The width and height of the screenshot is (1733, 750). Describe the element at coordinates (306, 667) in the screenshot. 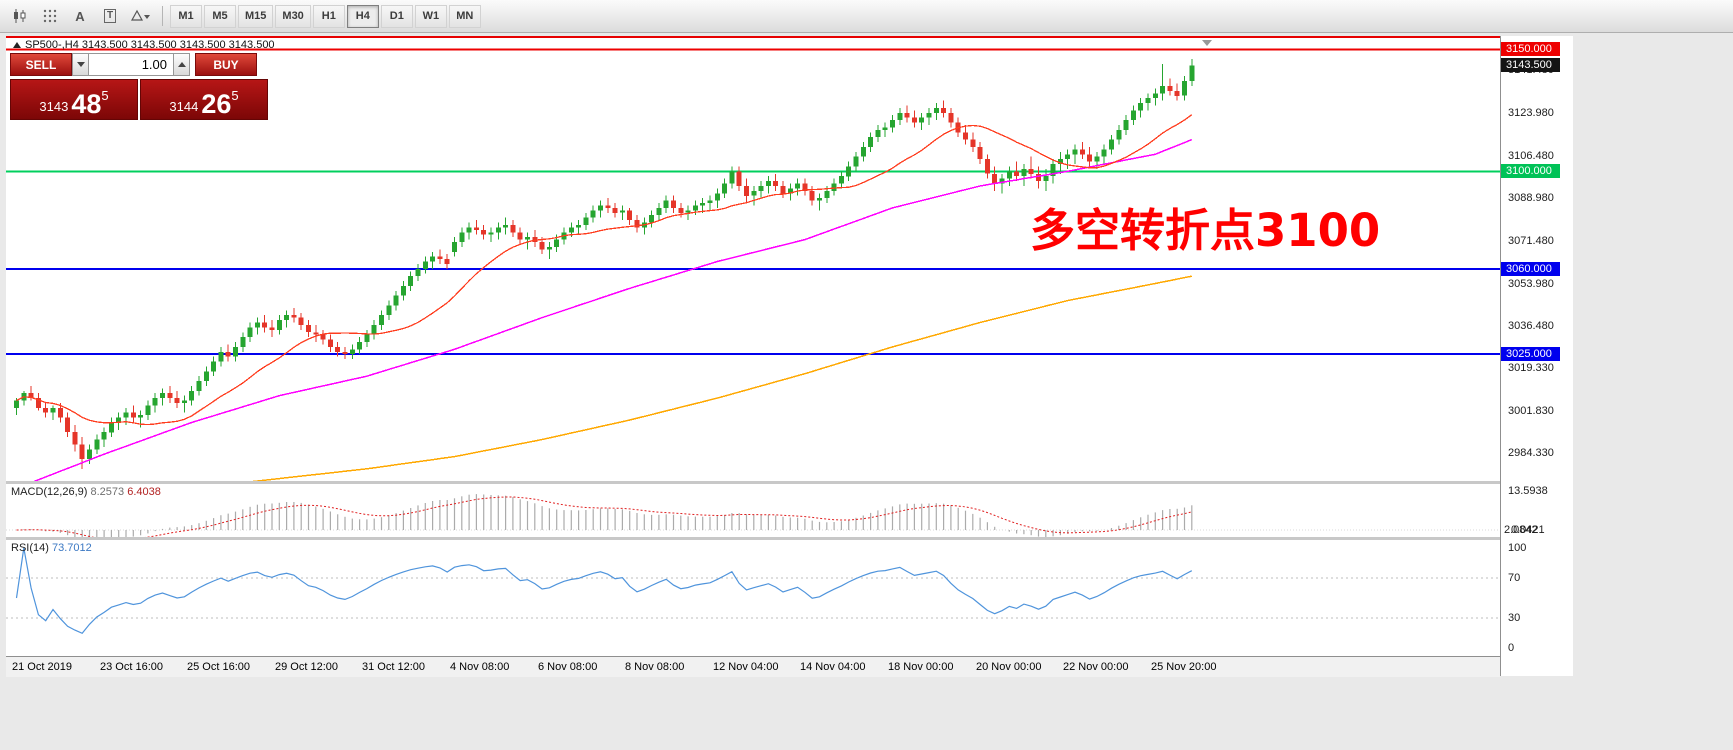

I see `time-label: 29 Oct 12:00` at that location.